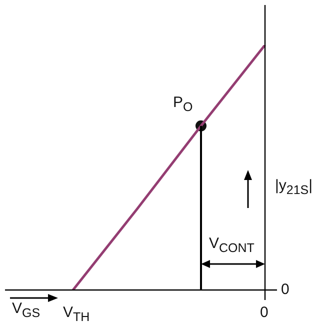  I want to click on text: 0, so click(285, 289).